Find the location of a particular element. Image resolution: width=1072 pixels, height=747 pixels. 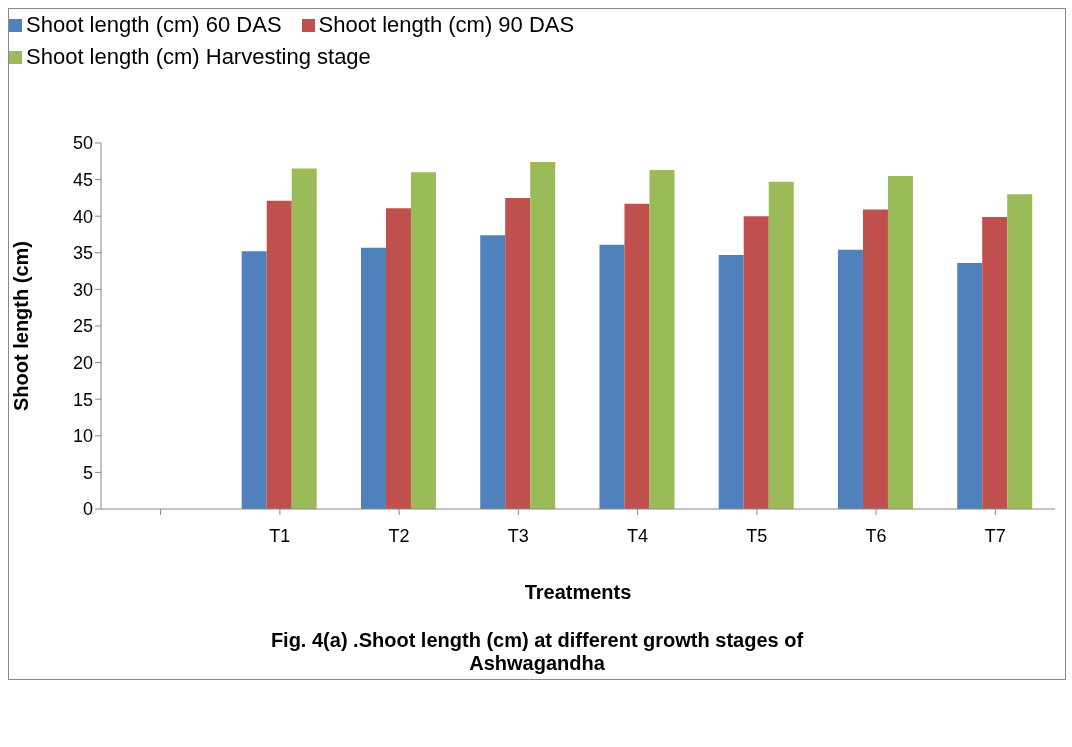

y-axis-title: Shoot length (cm) is located at coordinates (21, 326).